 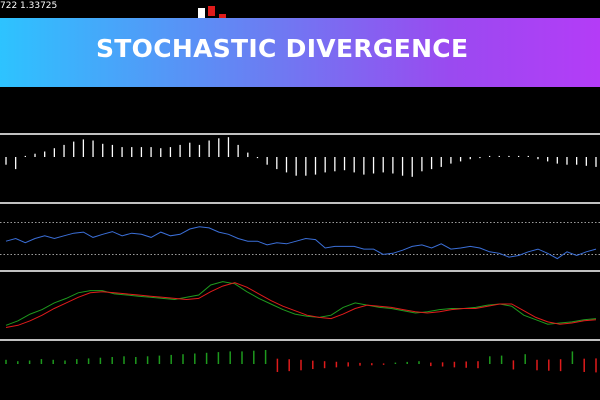 I want to click on price-candles, so click(x=212, y=12).